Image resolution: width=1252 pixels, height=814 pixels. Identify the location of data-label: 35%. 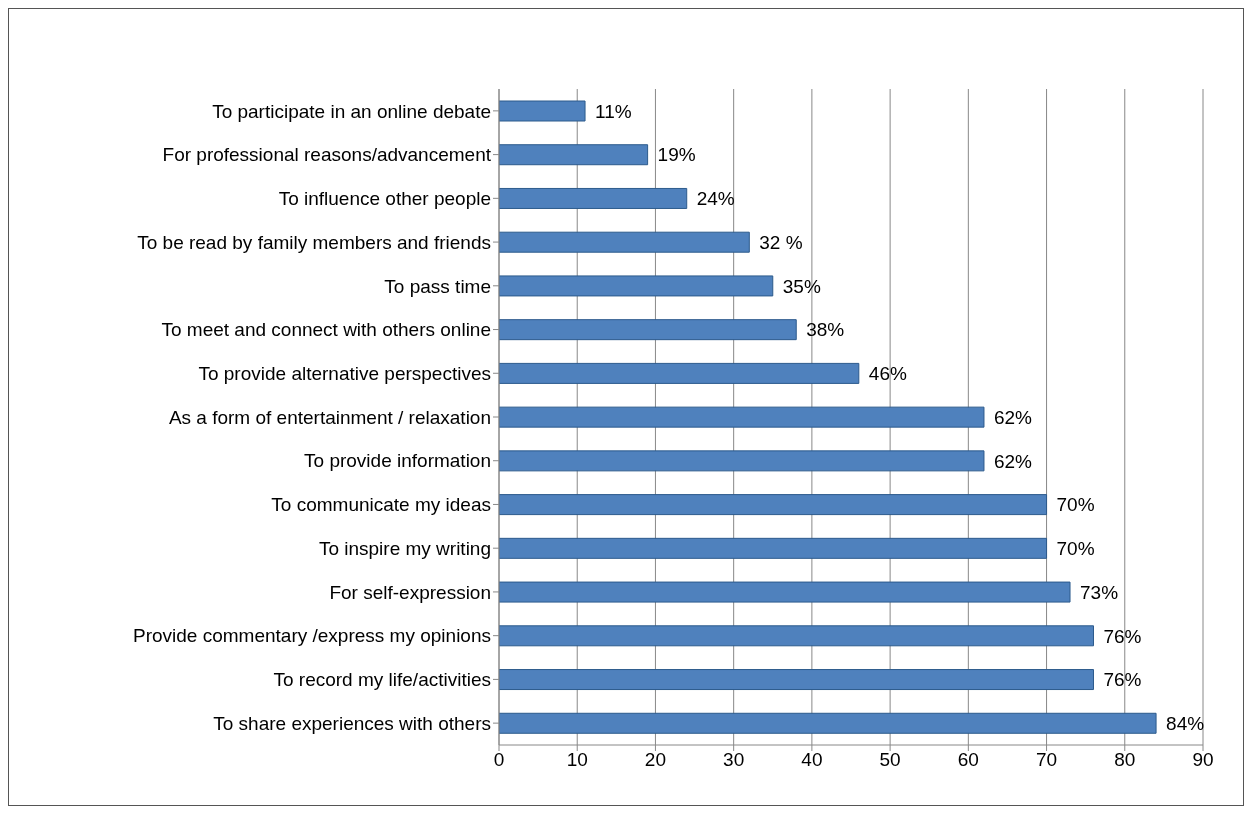
(801, 286).